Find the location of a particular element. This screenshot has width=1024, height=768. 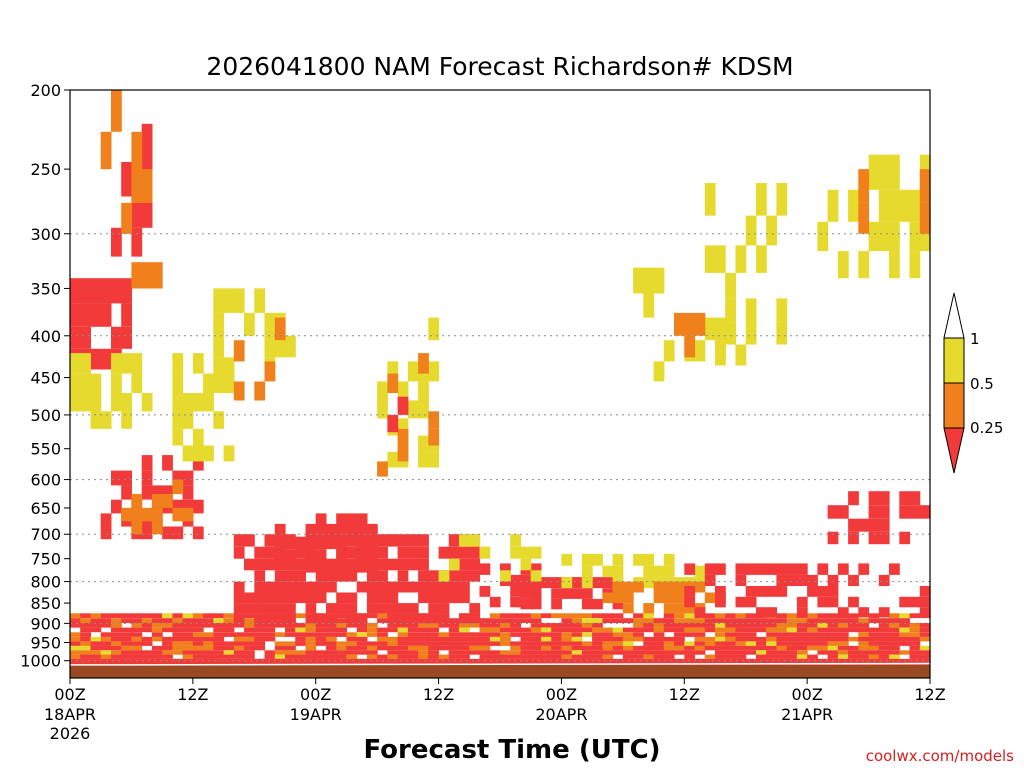

y-tick-label: 900 is located at coordinates (45, 623).